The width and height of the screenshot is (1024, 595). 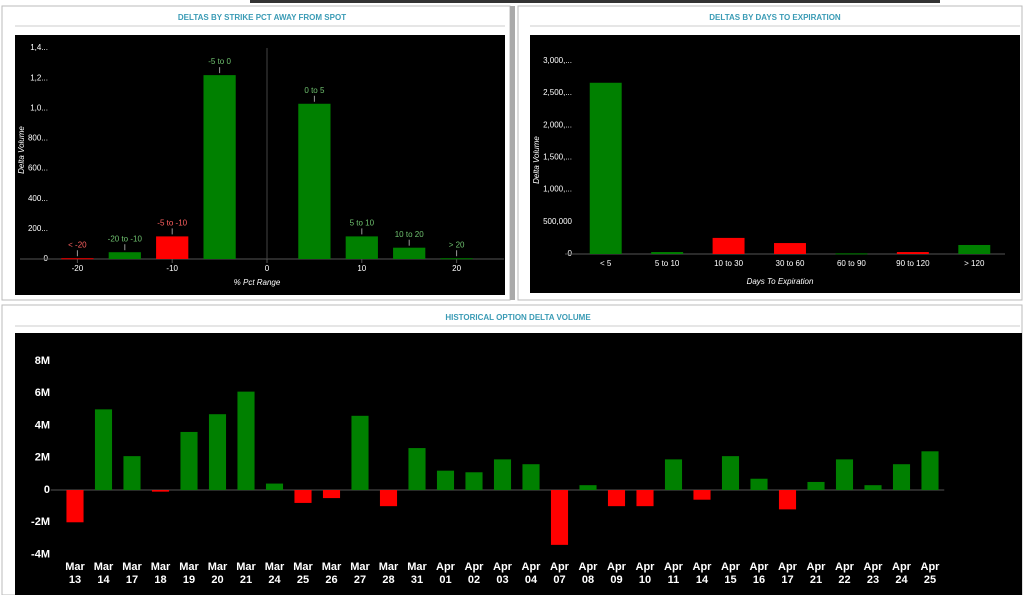 I want to click on x-tick-label: Mar 20, so click(x=218, y=573).